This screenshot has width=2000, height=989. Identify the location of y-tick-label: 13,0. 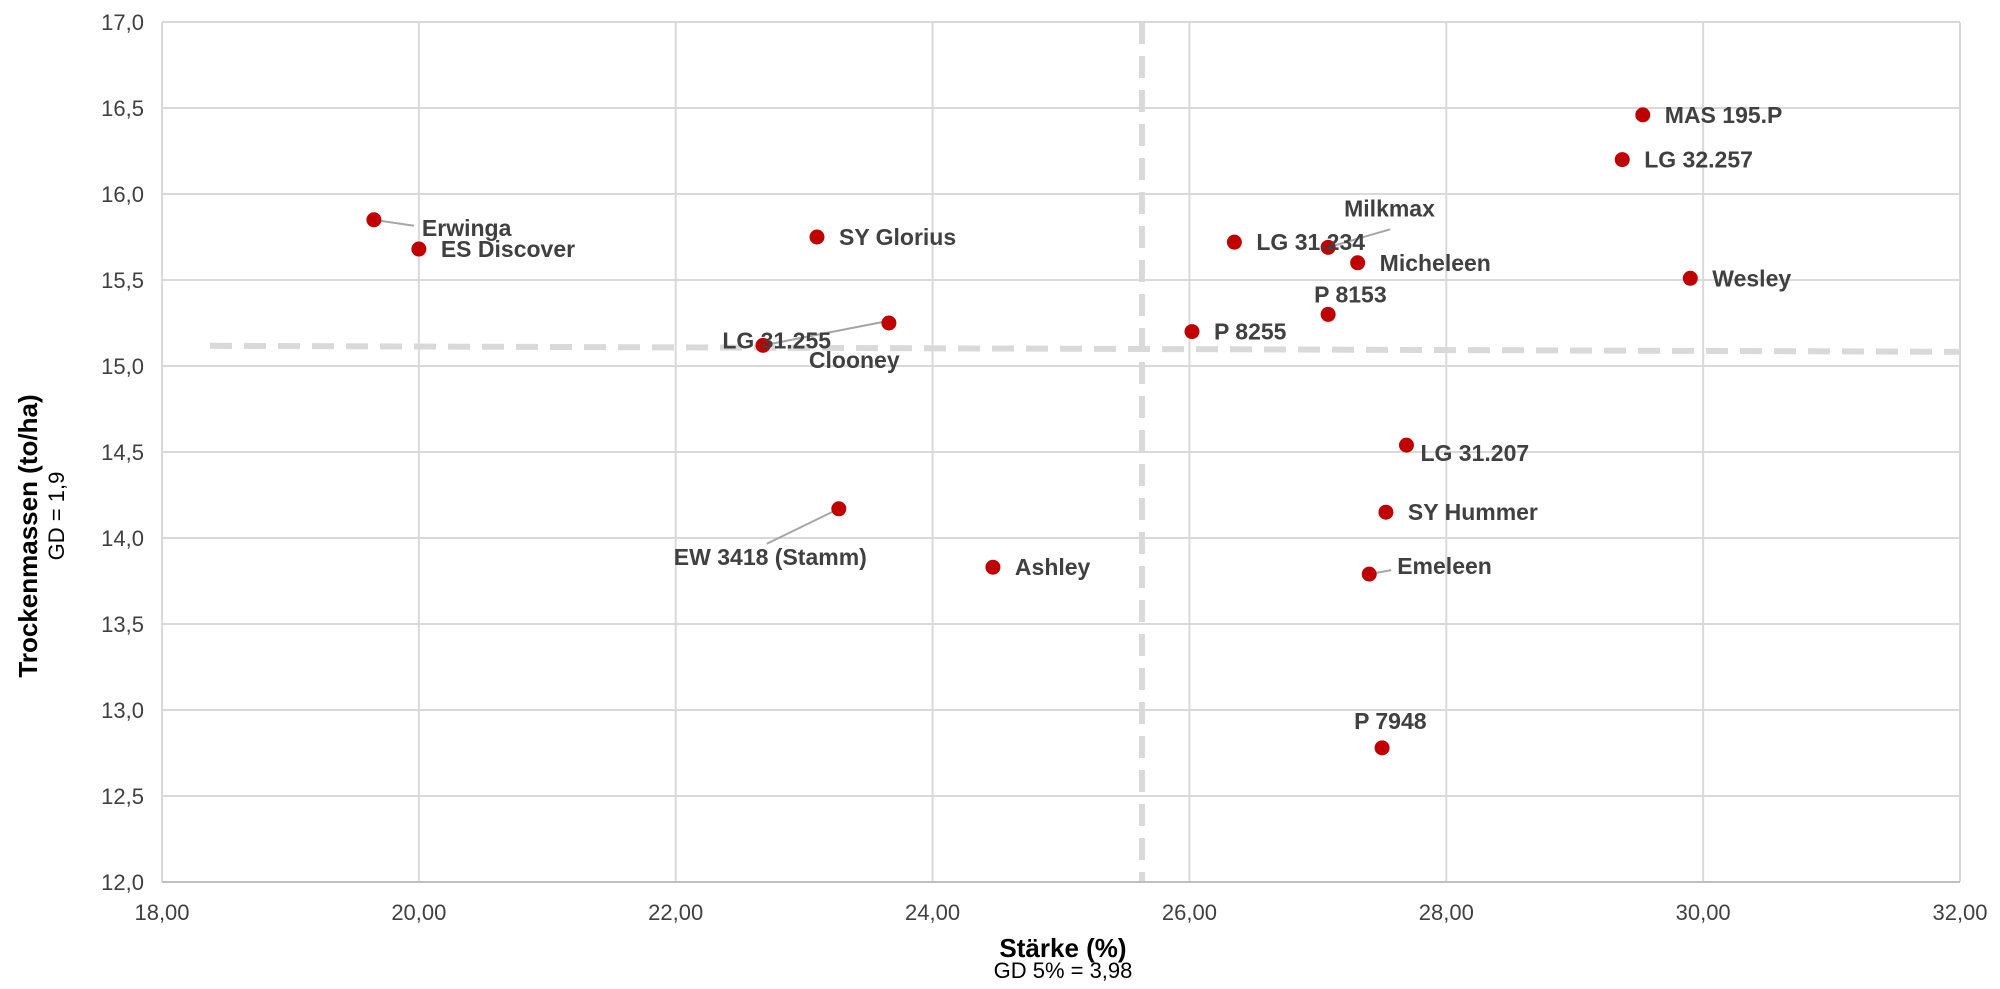
(122, 710).